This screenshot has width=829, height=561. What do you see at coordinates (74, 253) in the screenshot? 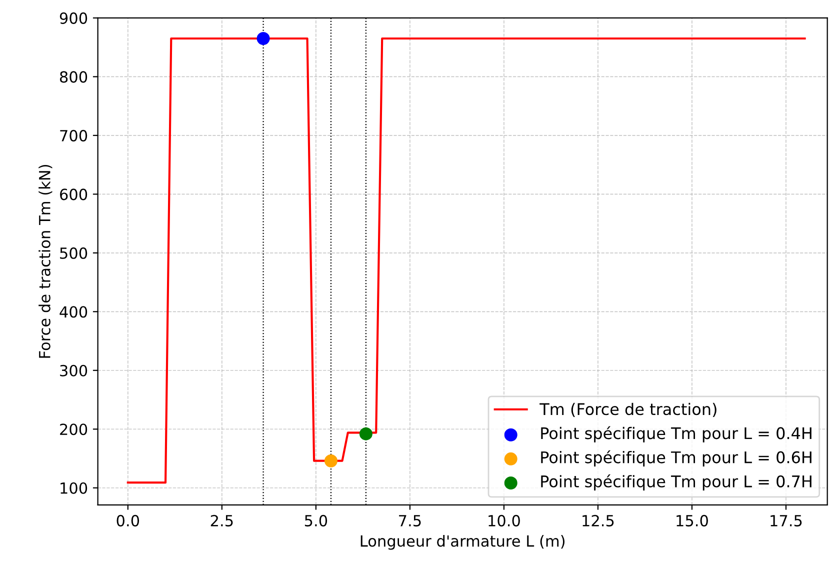
I see `y-tick-label: 500` at bounding box center [74, 253].